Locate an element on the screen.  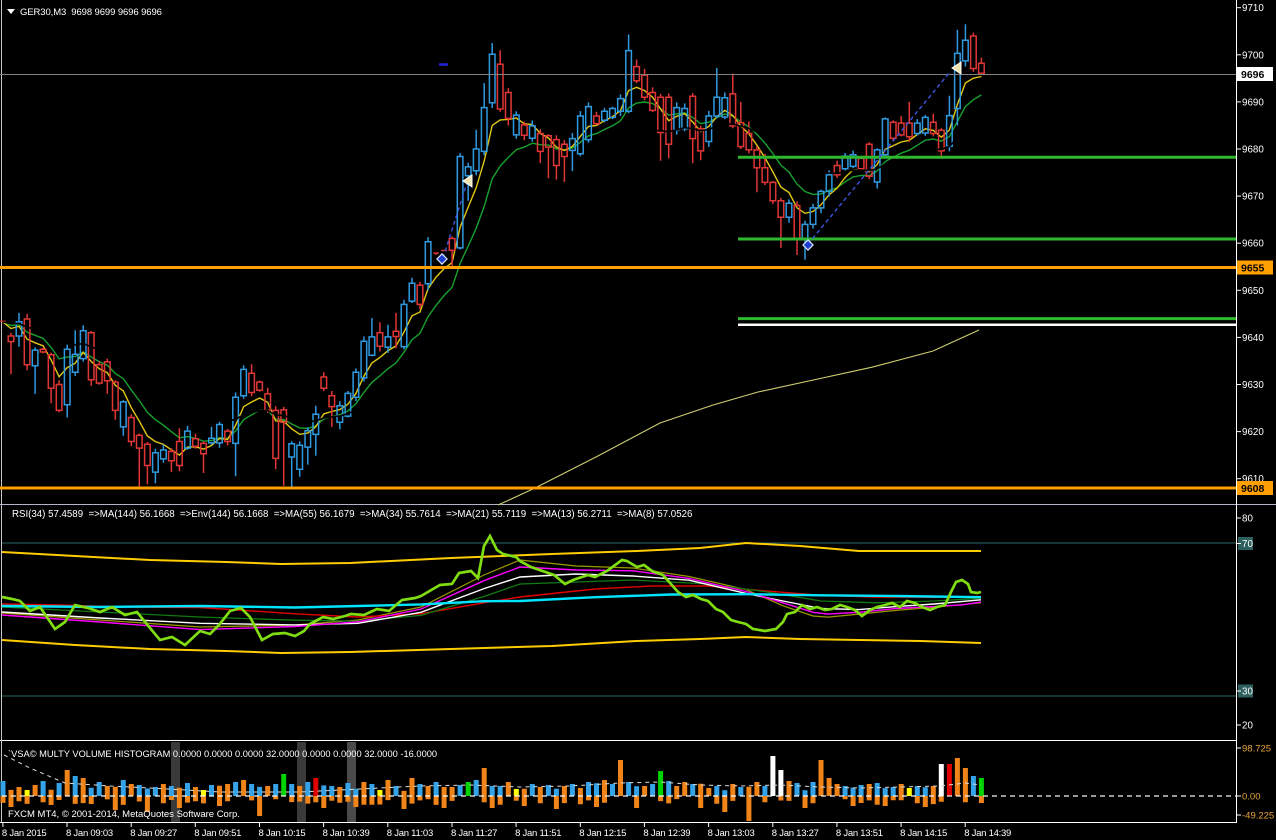
svg-text: 9690 is located at coordinates (1253, 102).